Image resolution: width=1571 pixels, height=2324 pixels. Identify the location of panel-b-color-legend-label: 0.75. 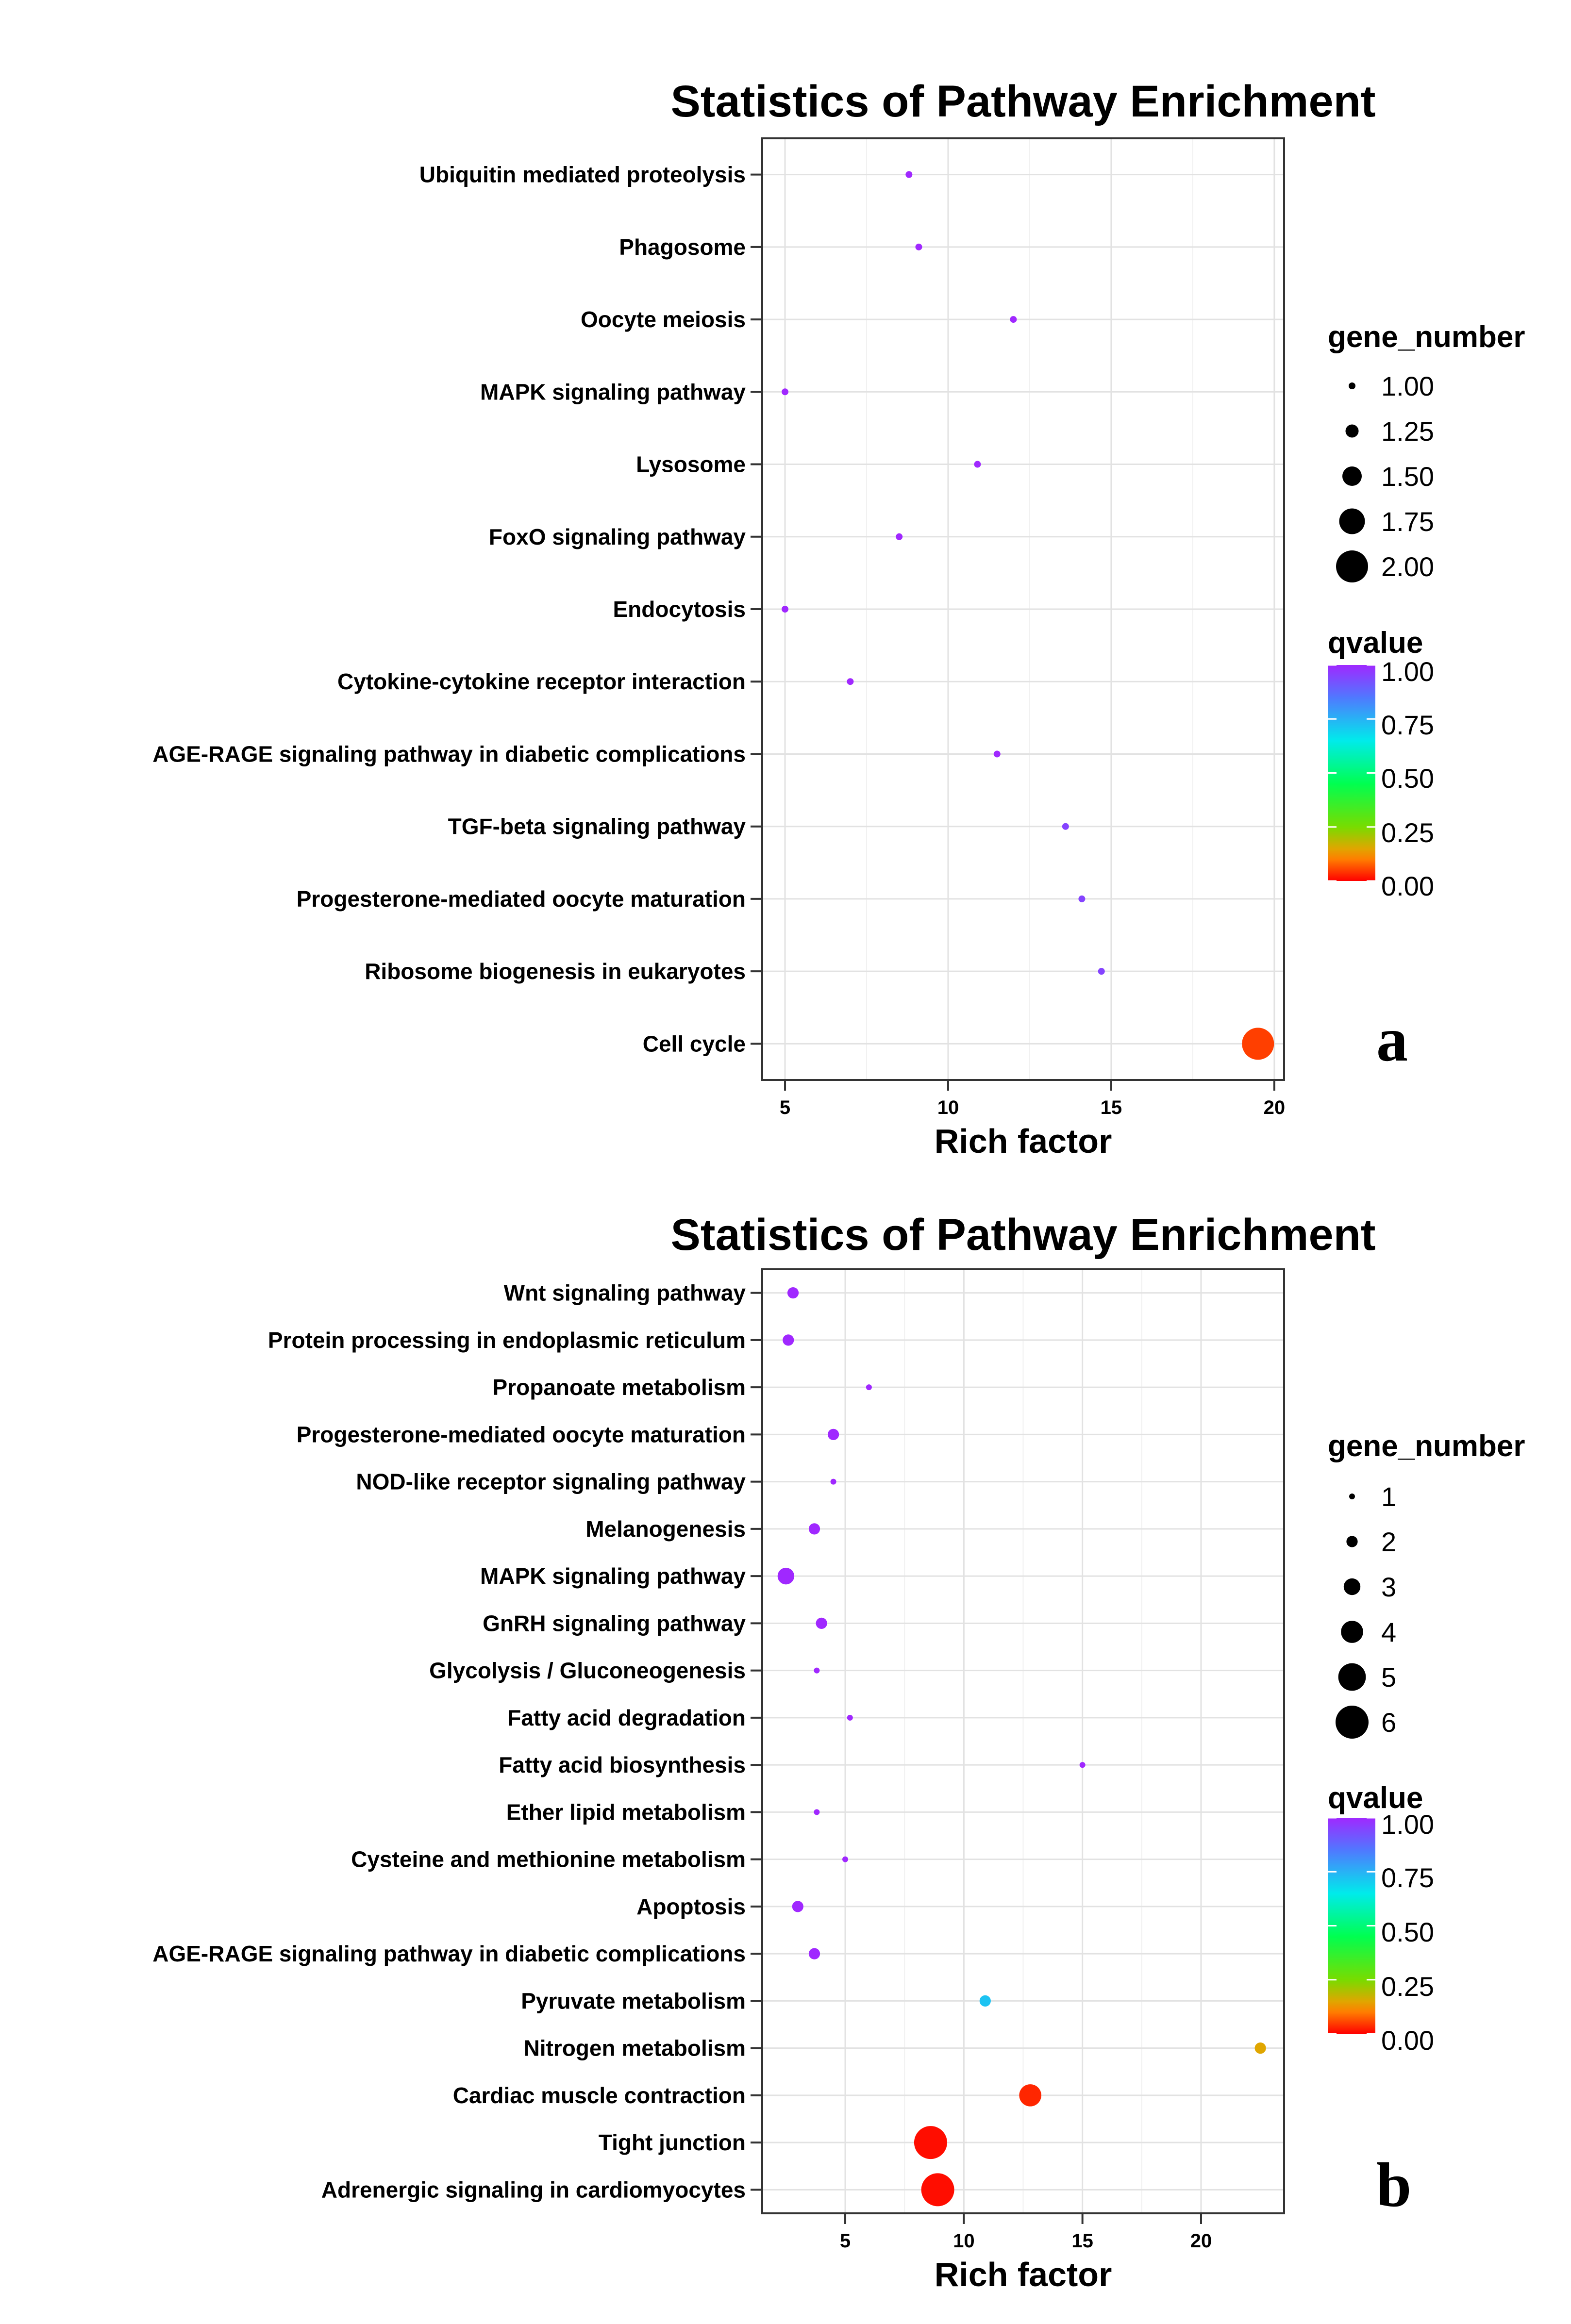
(1407, 1877).